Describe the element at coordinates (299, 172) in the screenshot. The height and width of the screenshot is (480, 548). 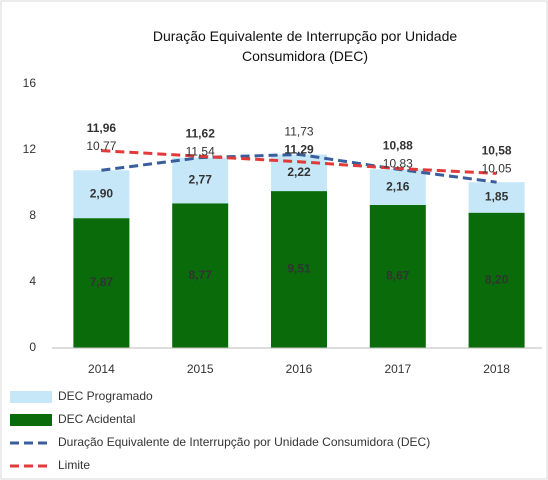
I see `data-label: 2,22` at that location.